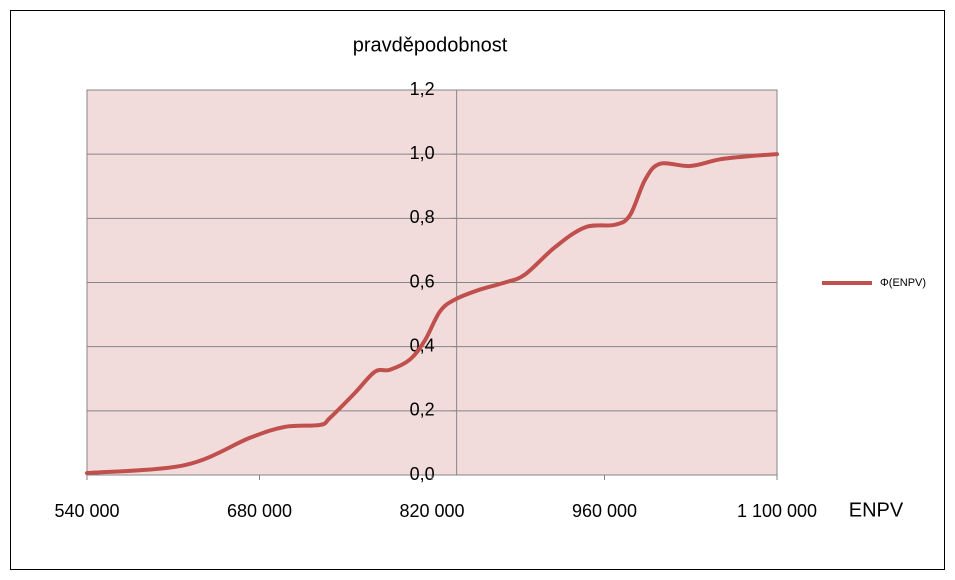 Image resolution: width=955 pixels, height=580 pixels. I want to click on x-tick-label: 820 000, so click(431, 511).